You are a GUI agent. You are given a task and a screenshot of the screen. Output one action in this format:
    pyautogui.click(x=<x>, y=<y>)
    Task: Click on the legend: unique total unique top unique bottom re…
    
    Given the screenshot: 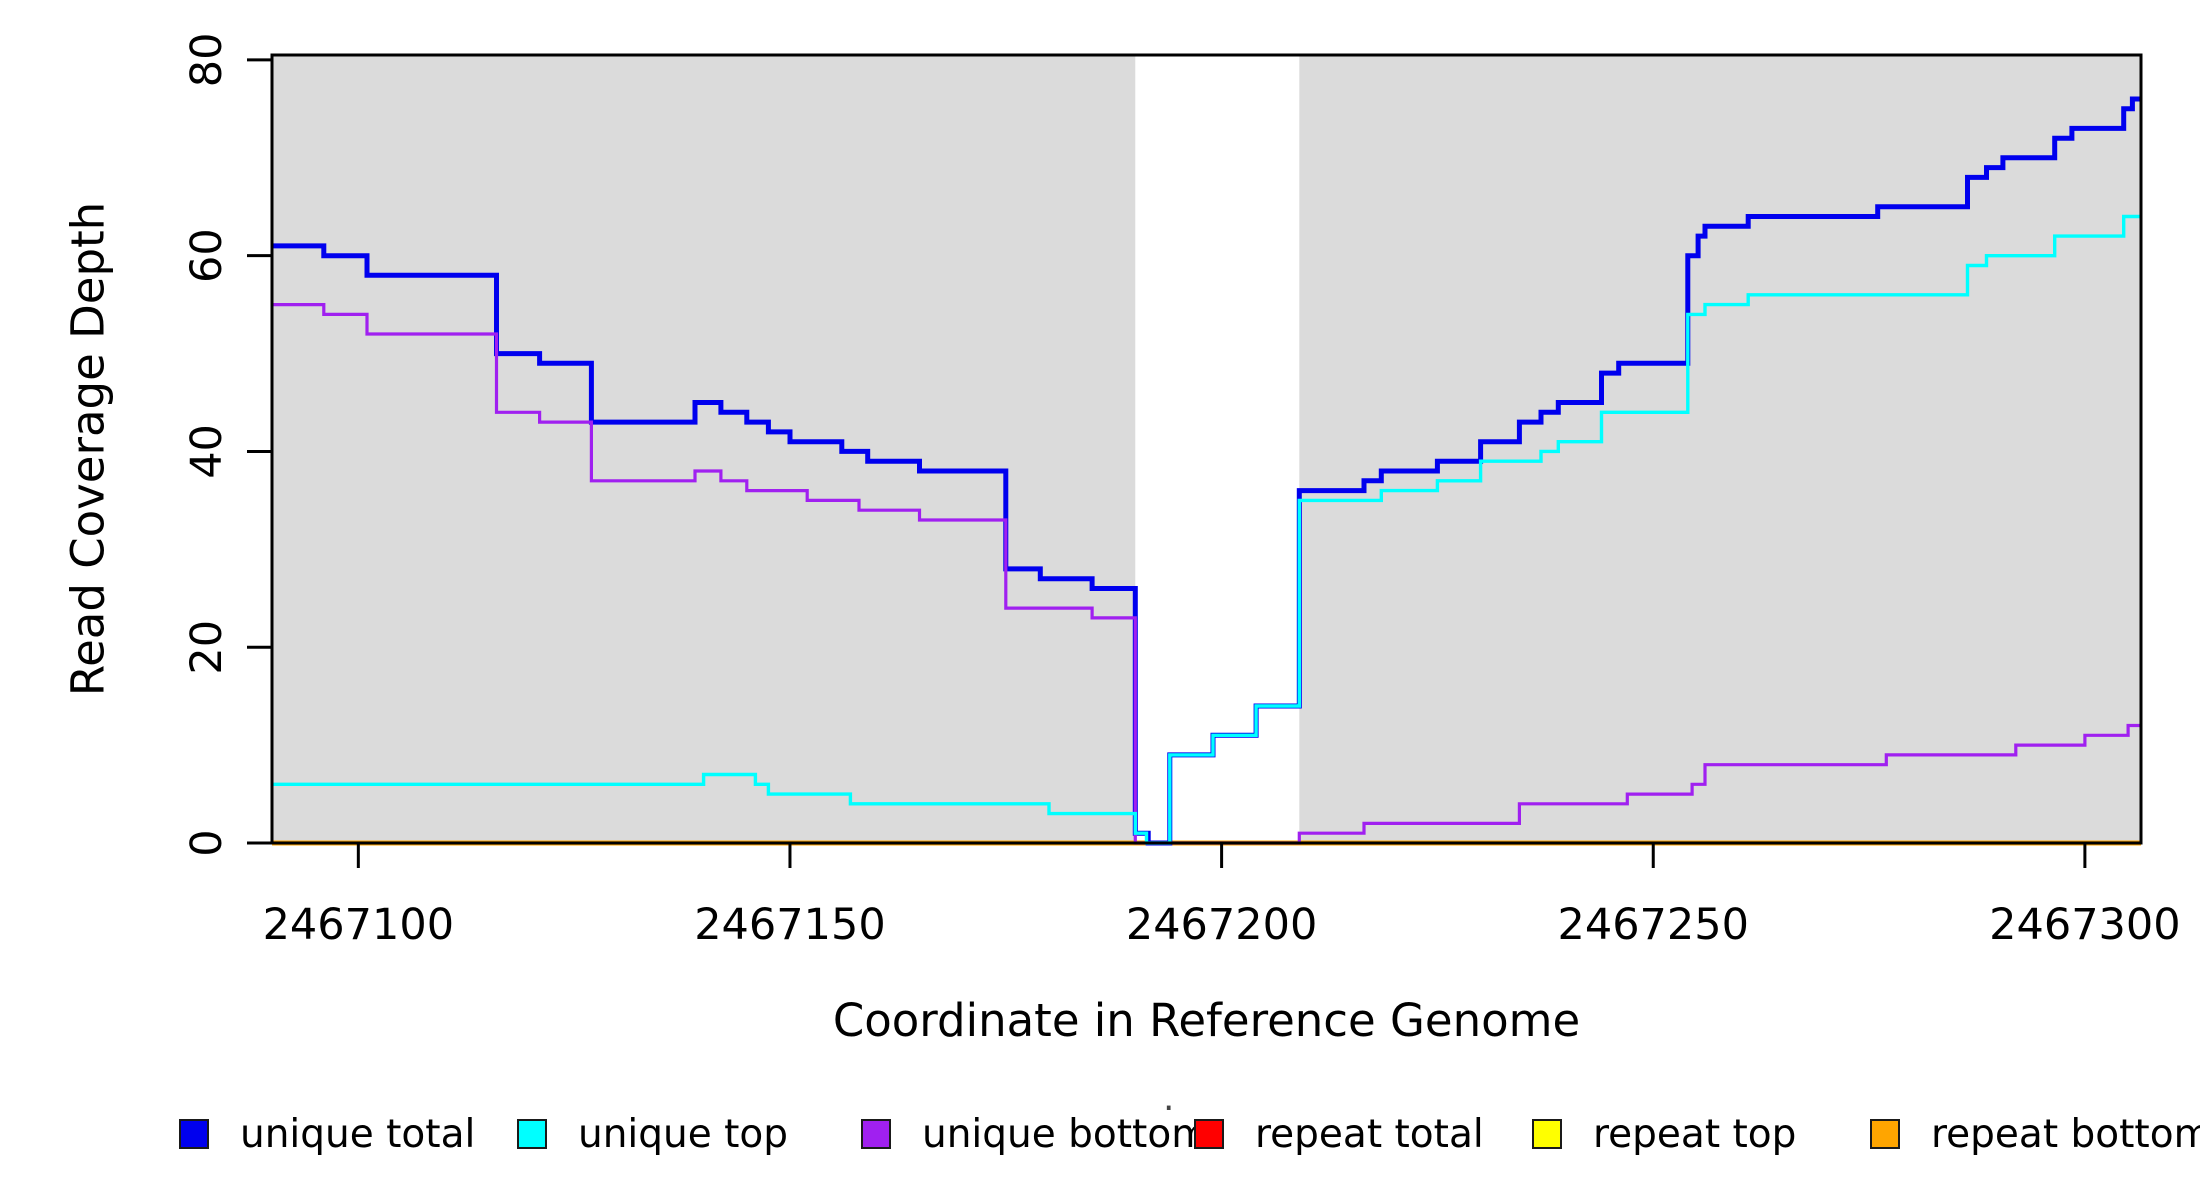 What is the action you would take?
    pyautogui.click(x=1100, y=1134)
    